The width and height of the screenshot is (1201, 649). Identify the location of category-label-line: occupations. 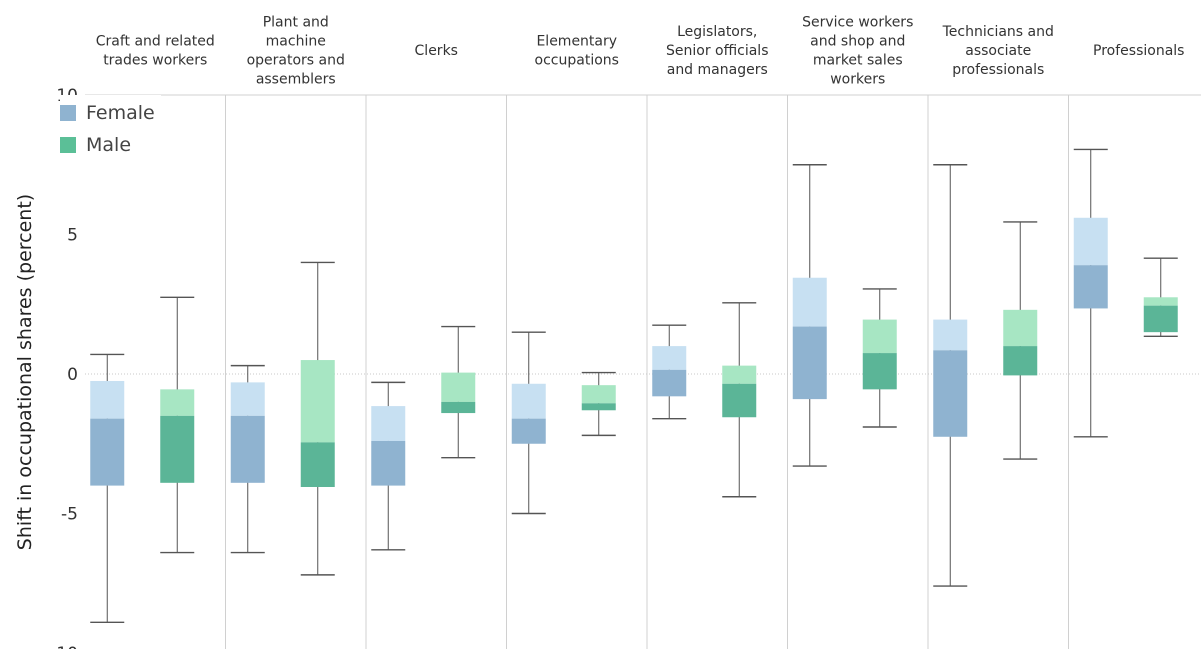
(577, 61).